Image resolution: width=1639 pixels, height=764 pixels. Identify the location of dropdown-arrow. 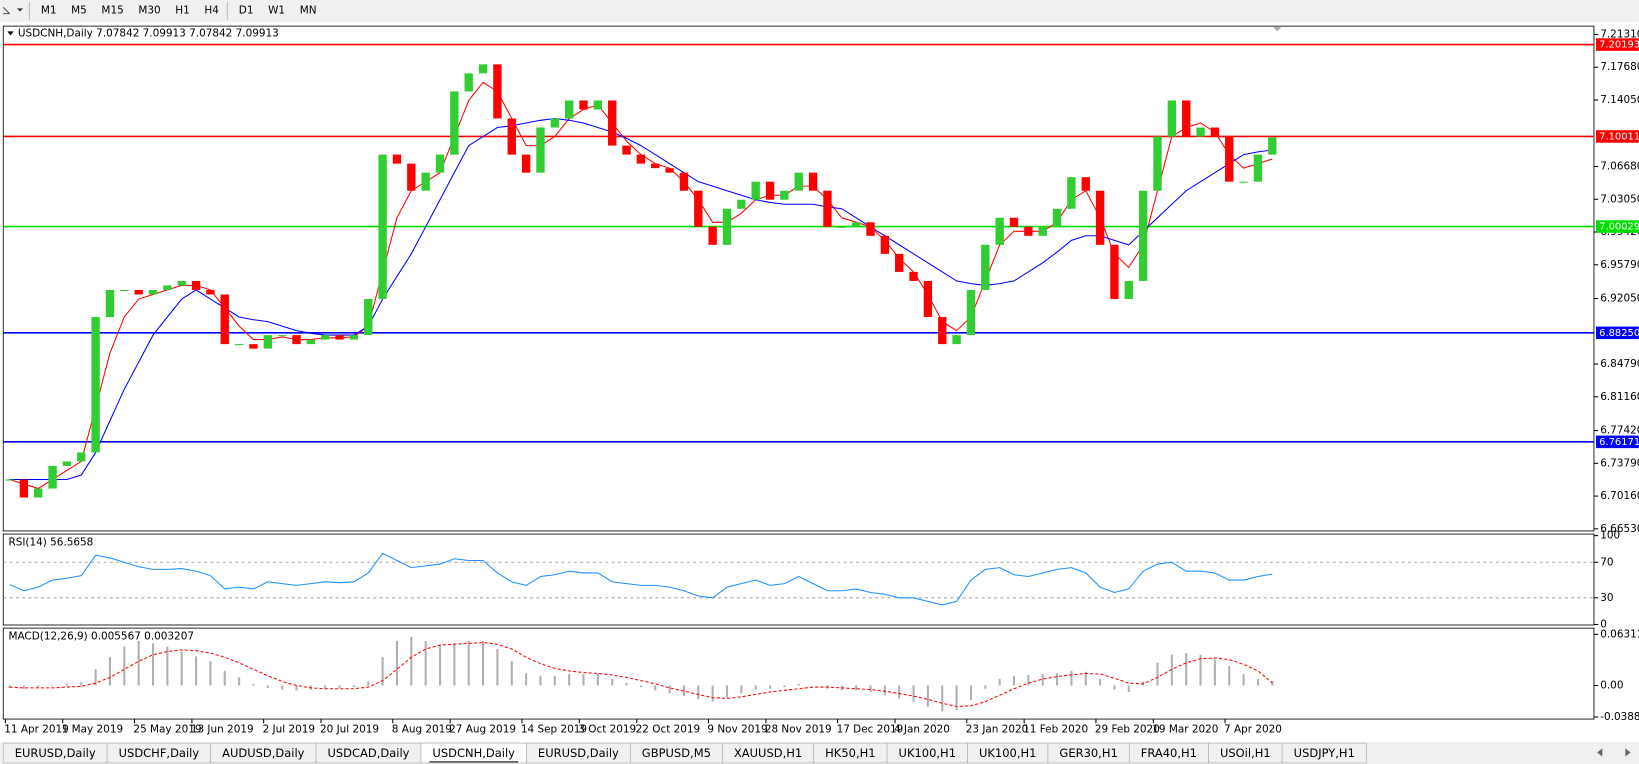
(20, 10).